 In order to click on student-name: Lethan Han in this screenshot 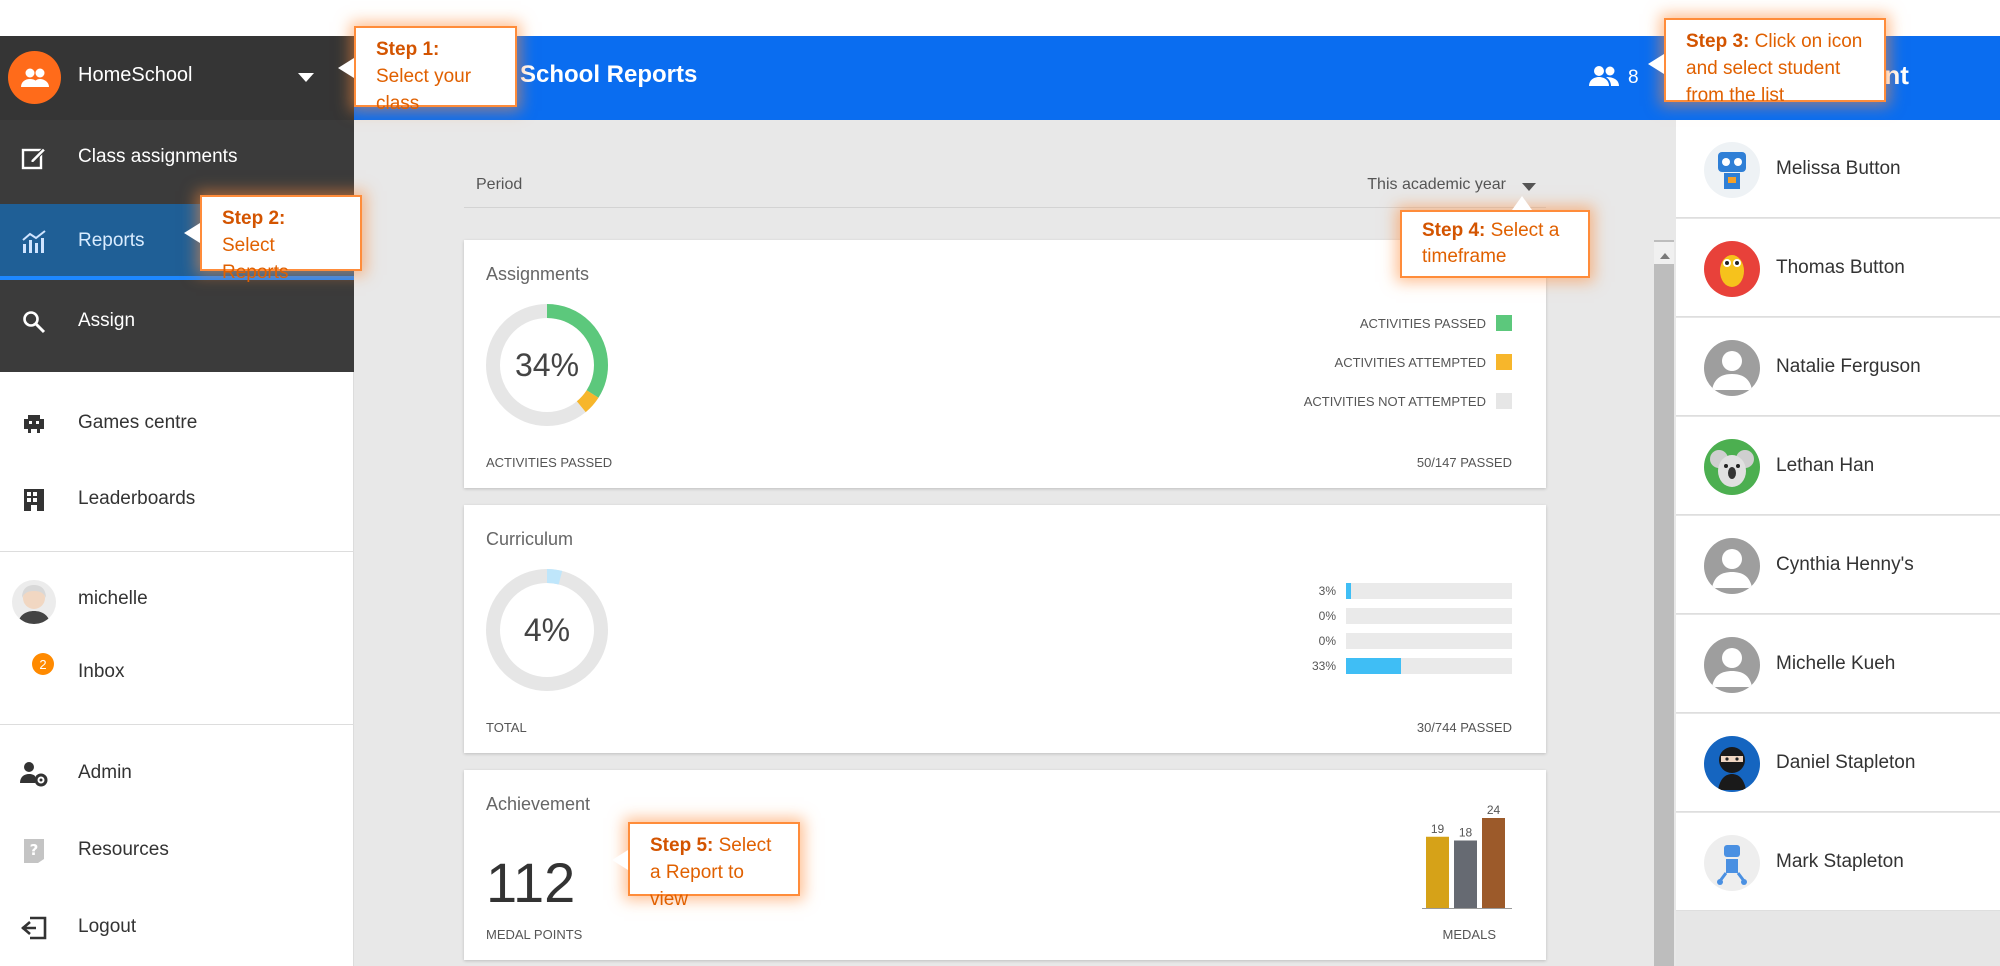, I will do `click(1825, 465)`.